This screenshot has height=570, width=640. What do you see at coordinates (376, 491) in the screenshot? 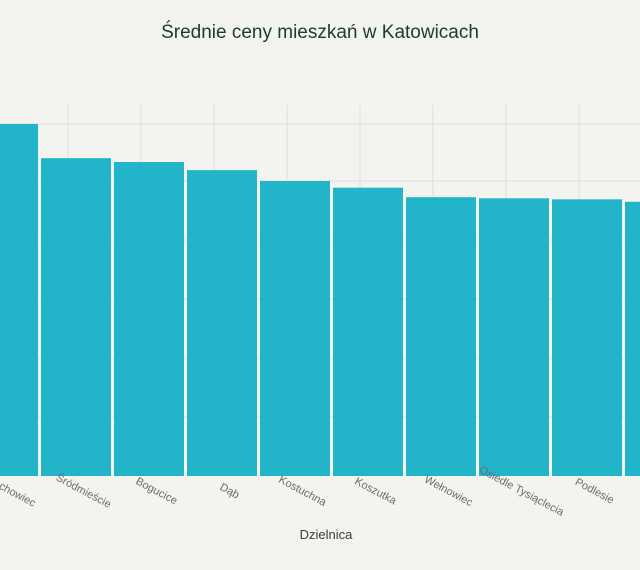
I see `x-tick-label: Koszutka` at bounding box center [376, 491].